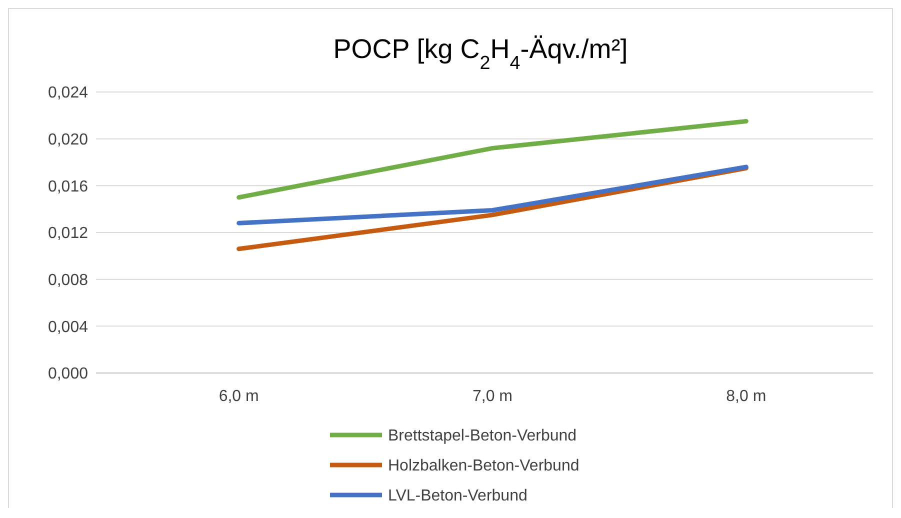 Image resolution: width=901 pixels, height=518 pixels. Describe the element at coordinates (746, 396) in the screenshot. I see `x-tick-label: 8,0 m` at that location.